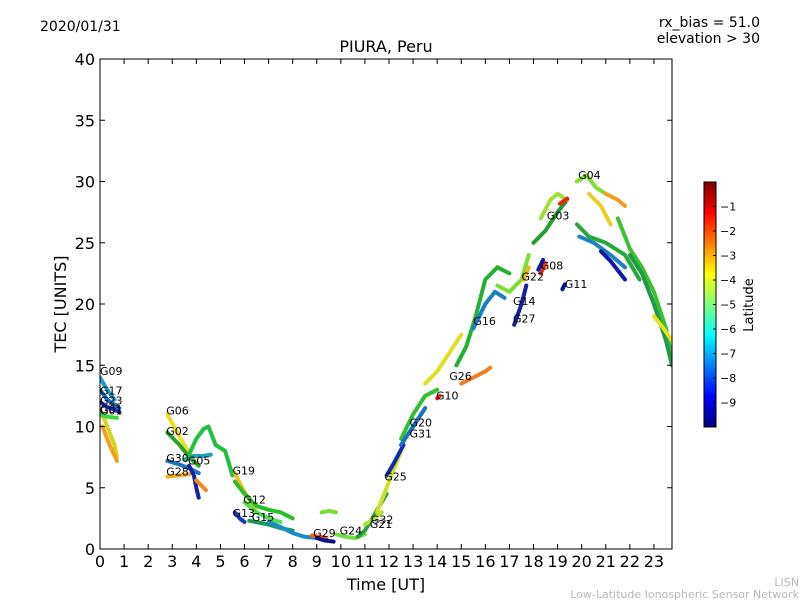  I want to click on series-g16, so click(483, 316).